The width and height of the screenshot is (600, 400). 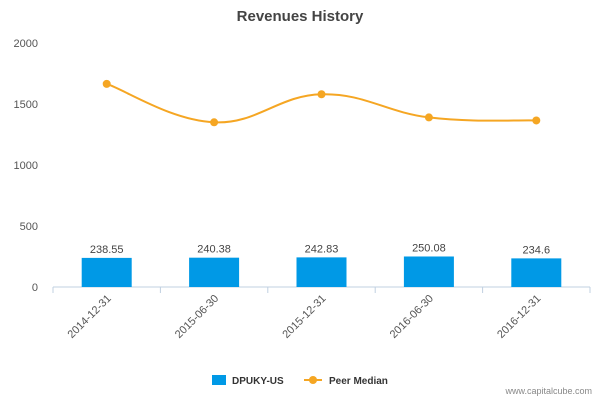 I want to click on legend-label-peer-median: Peer Median, so click(x=358, y=381).